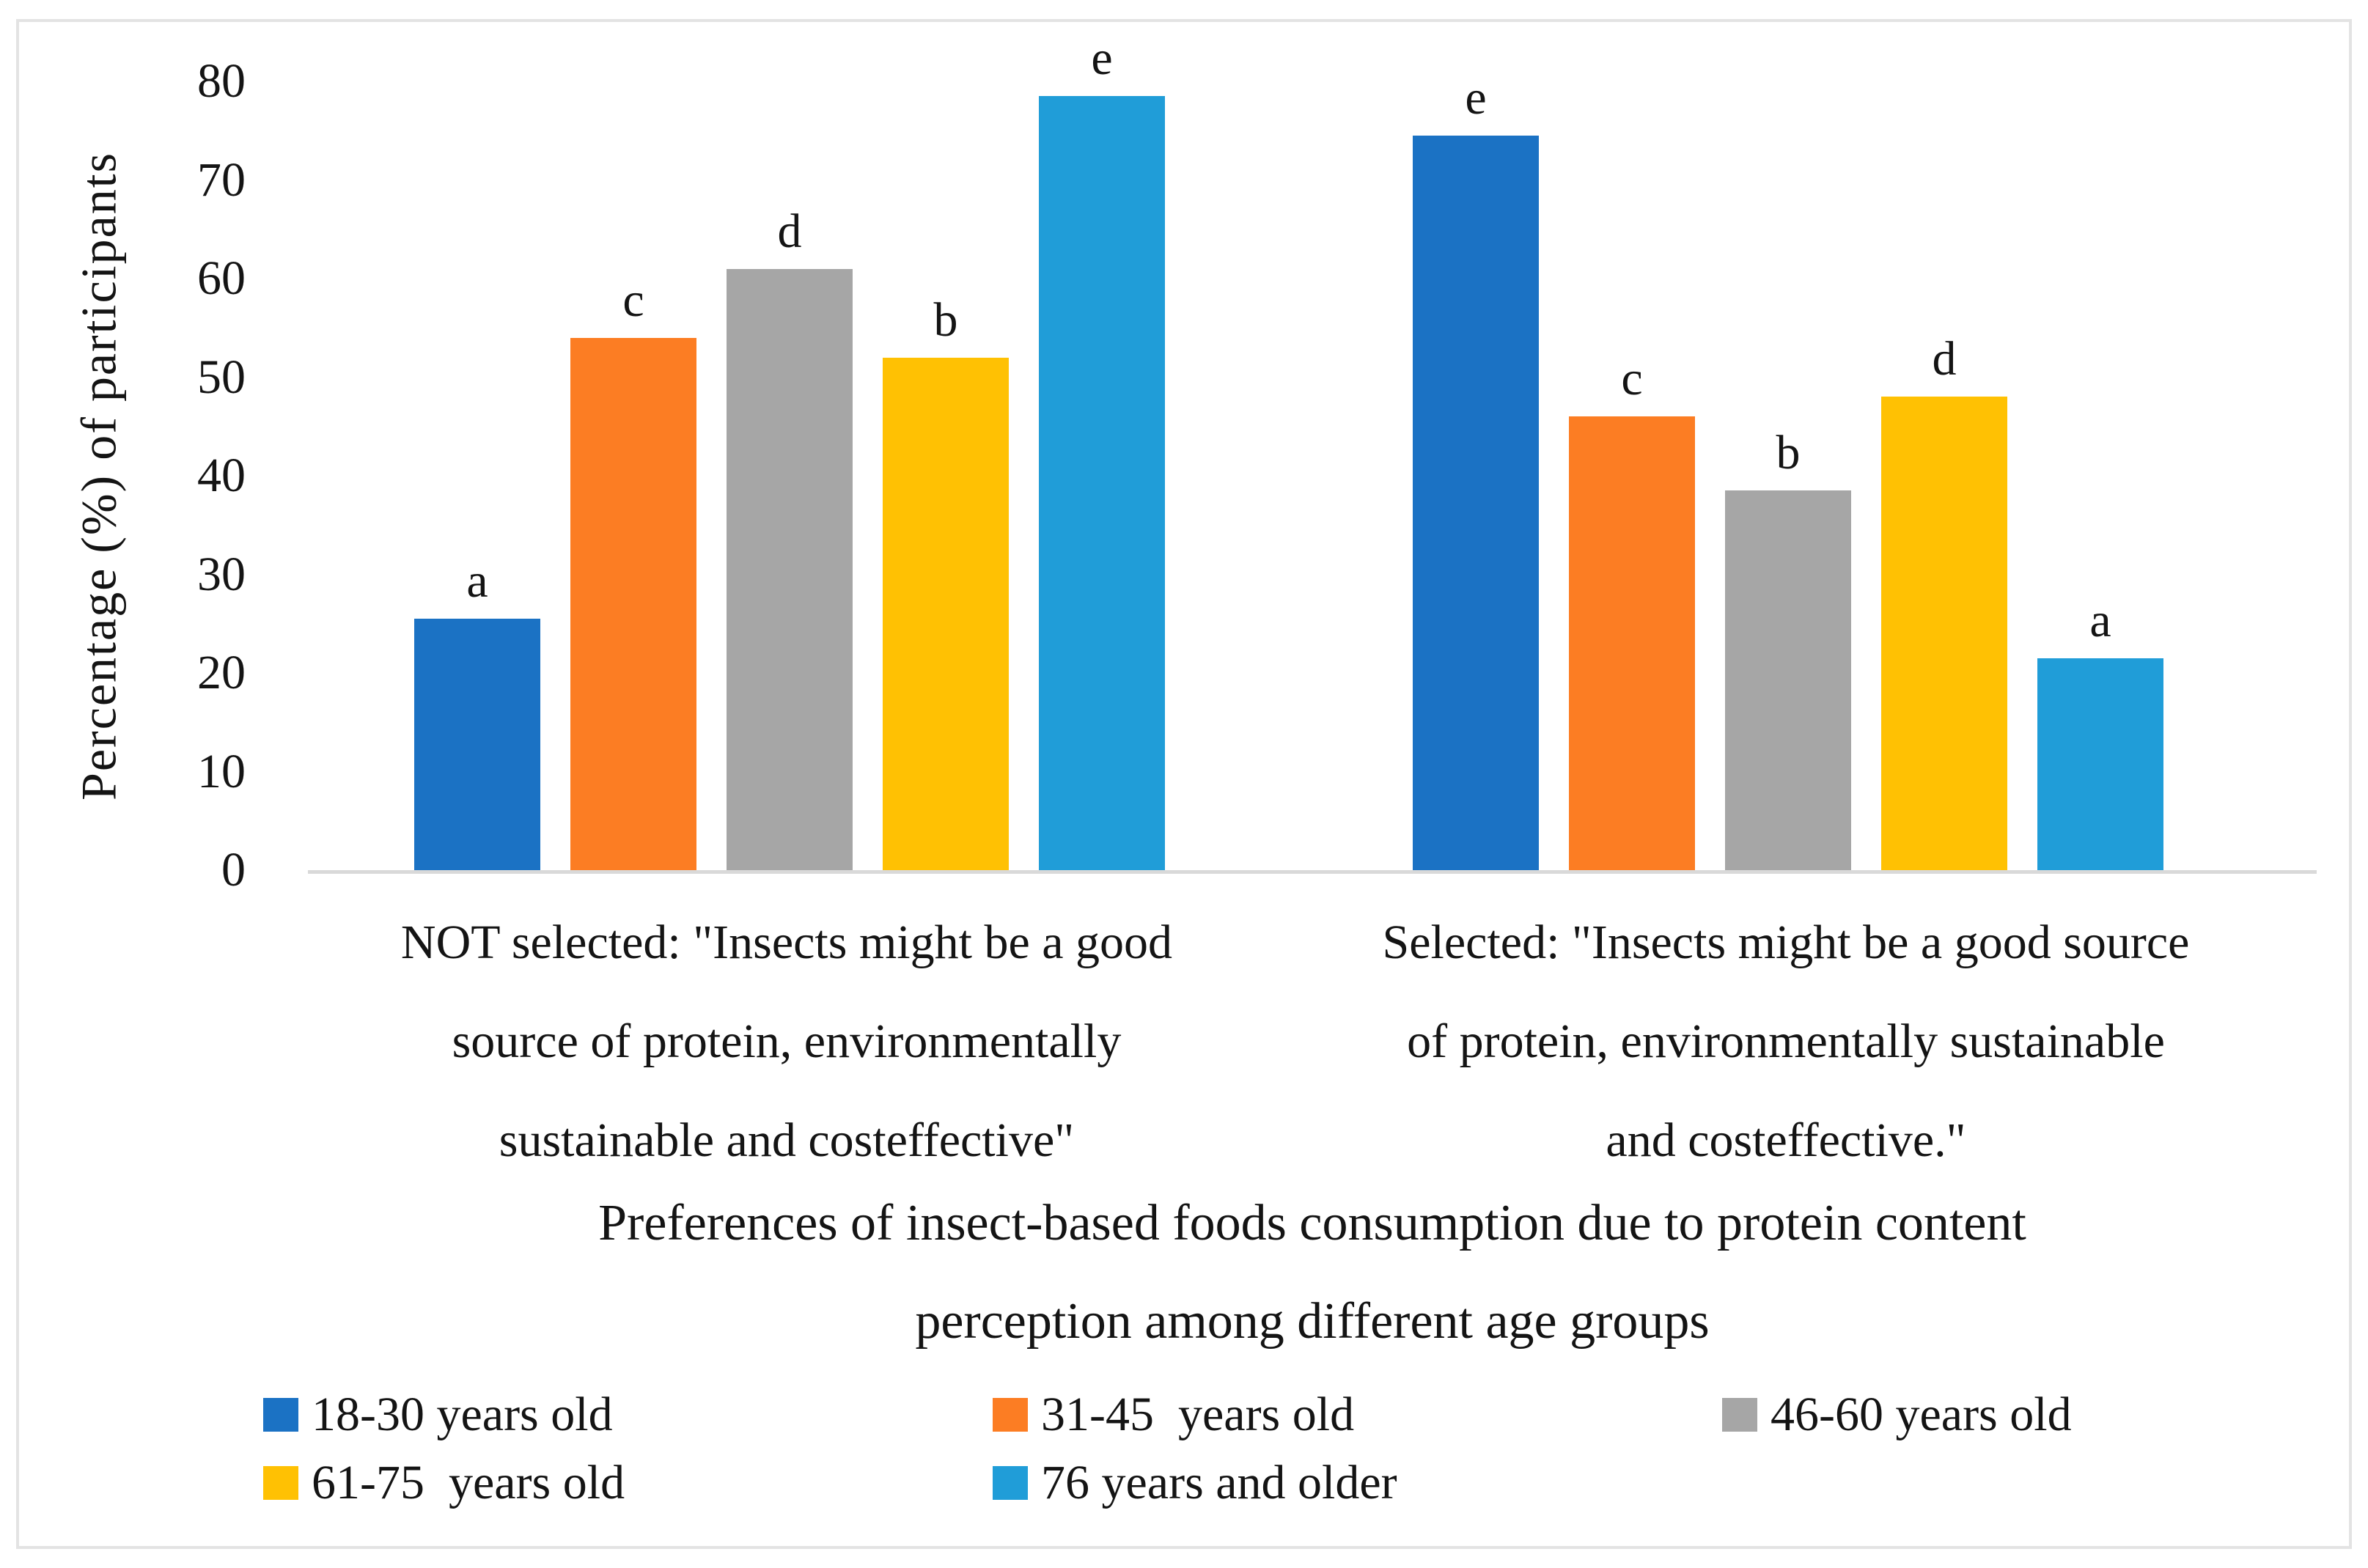 The height and width of the screenshot is (1568, 2368). Describe the element at coordinates (468, 1483) in the screenshot. I see `legend-label: 61-75 years old` at that location.